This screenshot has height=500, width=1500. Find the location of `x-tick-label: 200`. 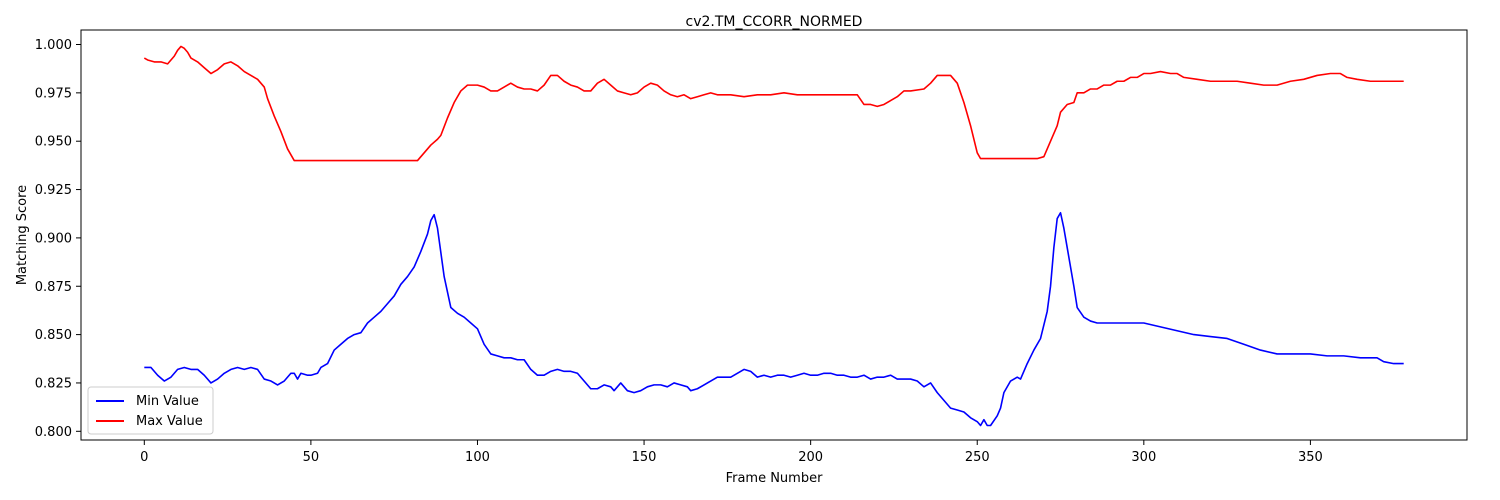

x-tick-label: 200 is located at coordinates (810, 457).